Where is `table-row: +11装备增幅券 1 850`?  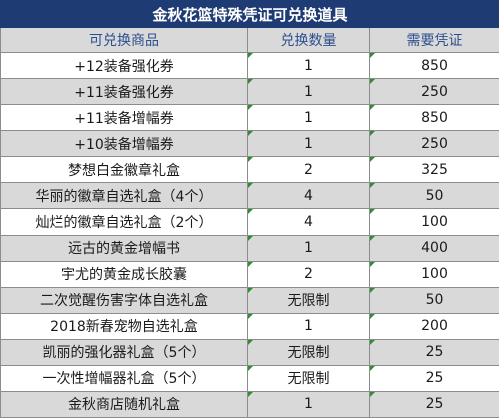 table-row: +11装备增幅券 1 850 is located at coordinates (249, 118).